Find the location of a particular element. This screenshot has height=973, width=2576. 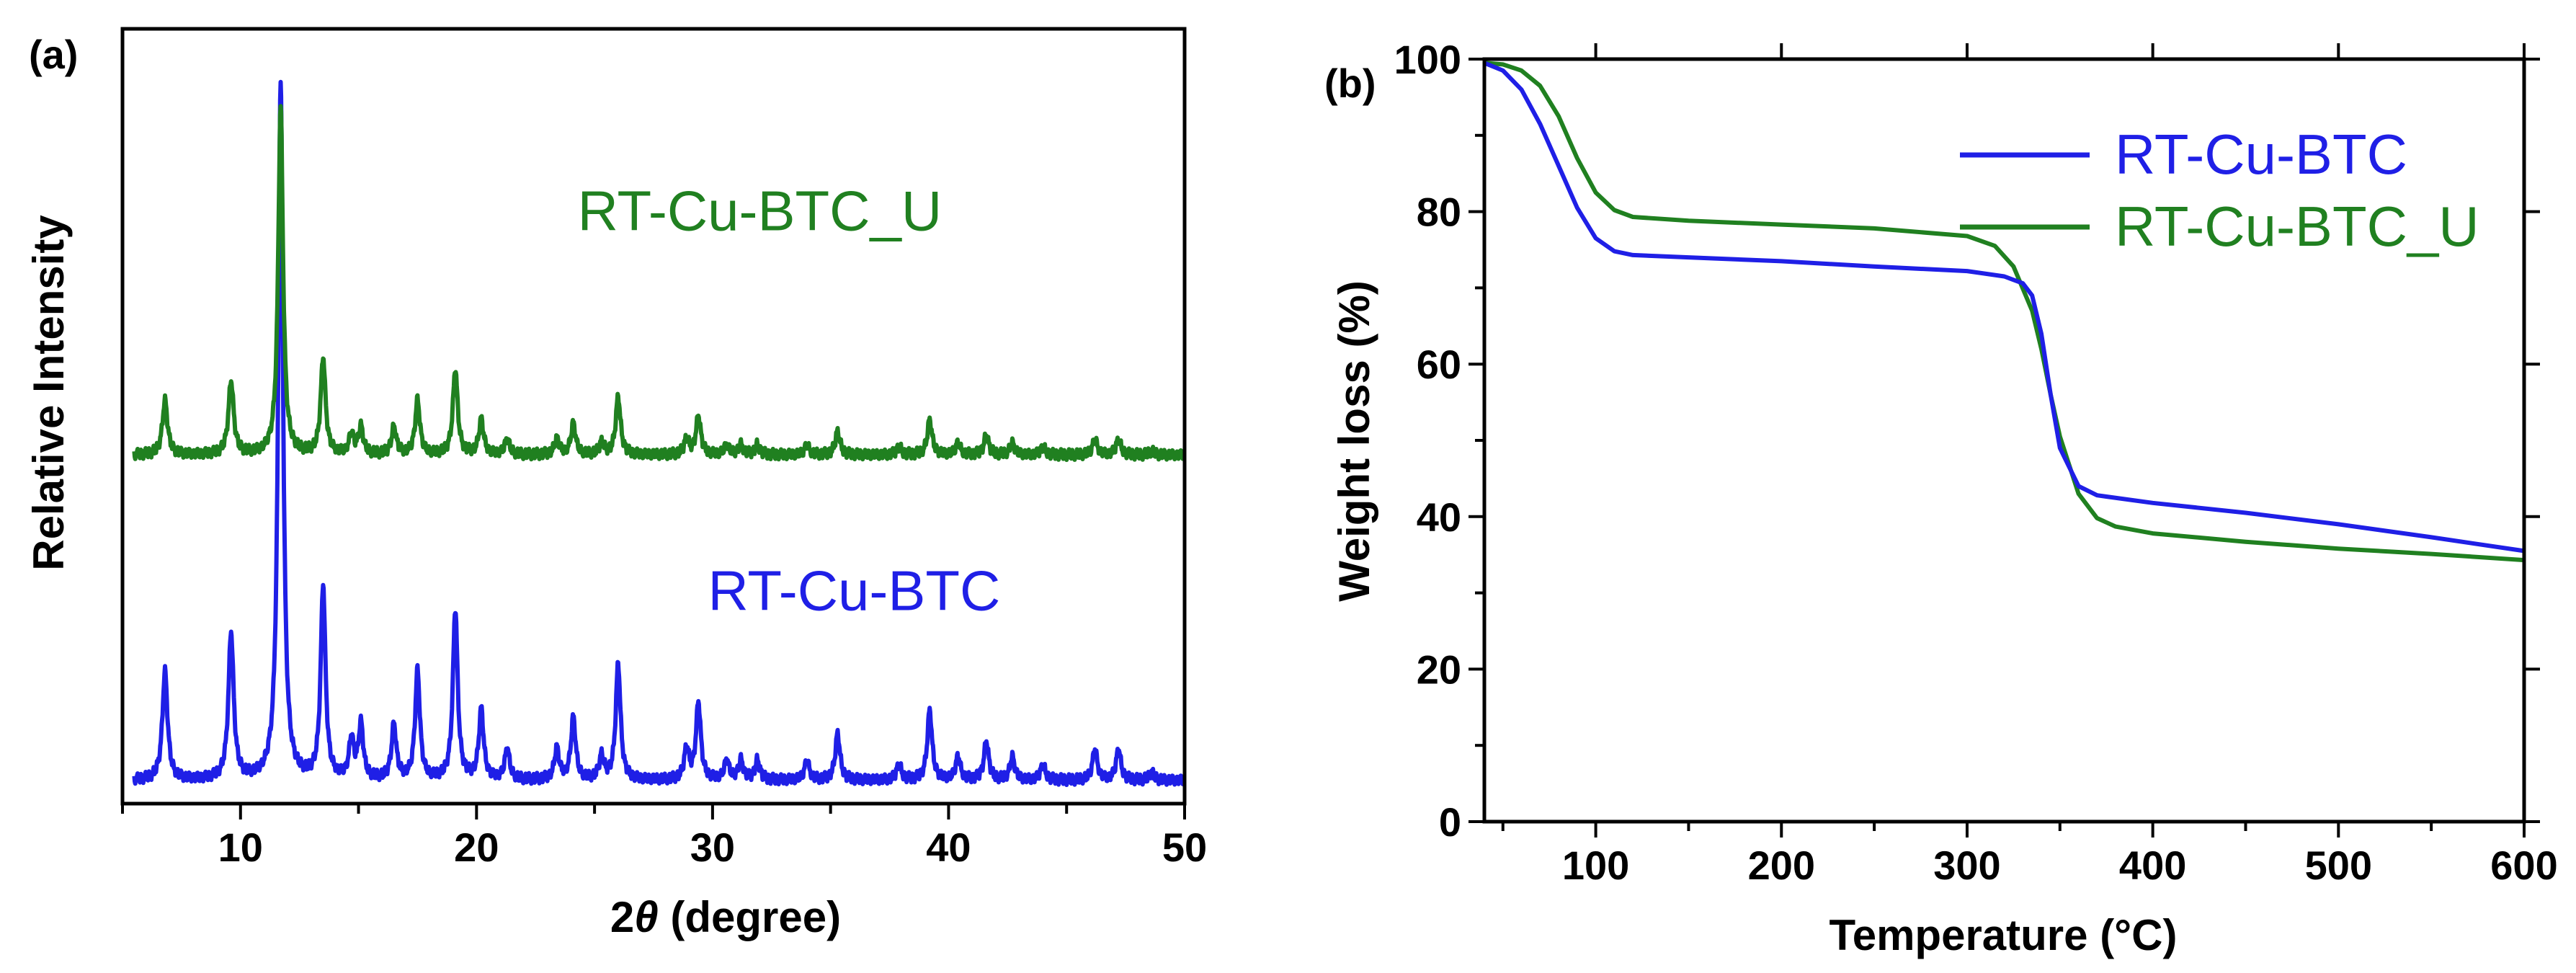

x-tick-label: 40 is located at coordinates (948, 847).